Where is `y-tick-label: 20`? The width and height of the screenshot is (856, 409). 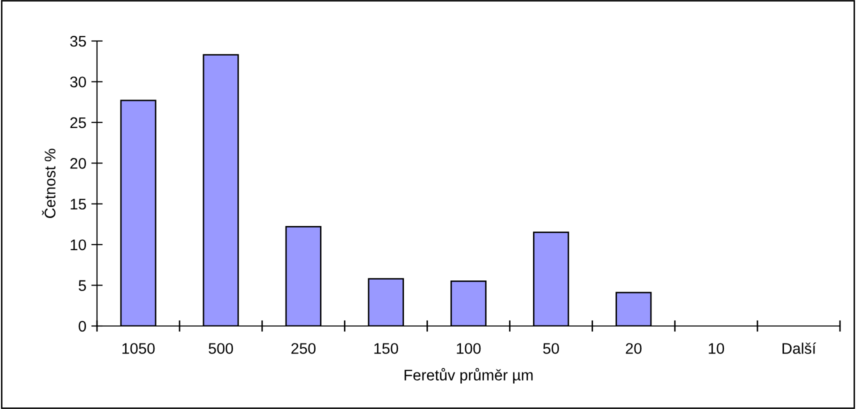 y-tick-label: 20 is located at coordinates (78, 163).